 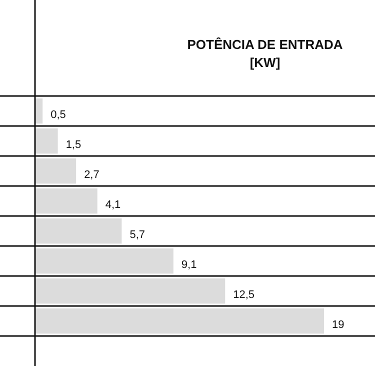 What do you see at coordinates (189, 265) in the screenshot?
I see `data-label: 9,1` at bounding box center [189, 265].